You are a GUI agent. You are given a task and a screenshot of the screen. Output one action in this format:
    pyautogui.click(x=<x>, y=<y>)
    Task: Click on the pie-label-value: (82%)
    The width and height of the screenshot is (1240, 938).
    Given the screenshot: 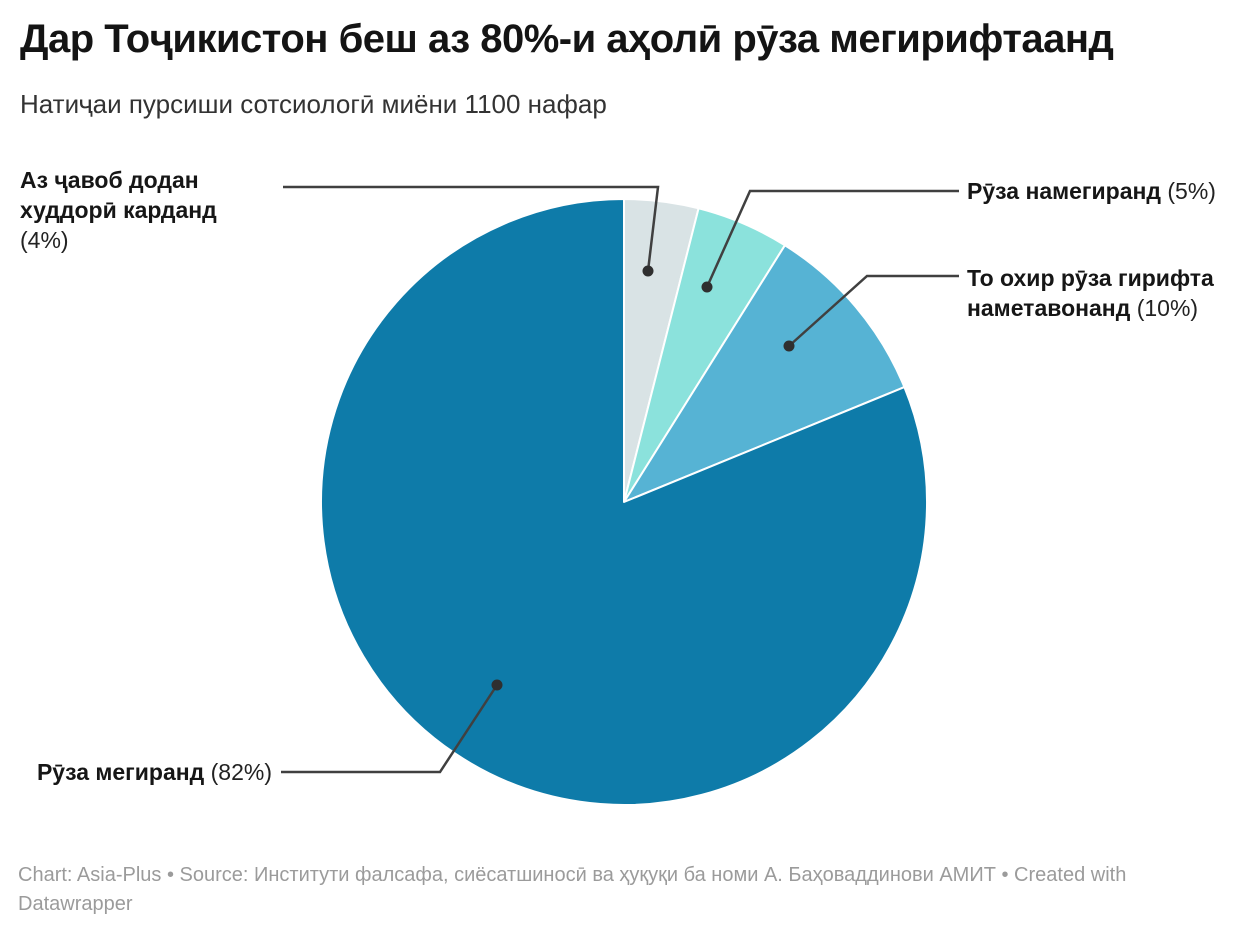 What is the action you would take?
    pyautogui.click(x=241, y=772)
    